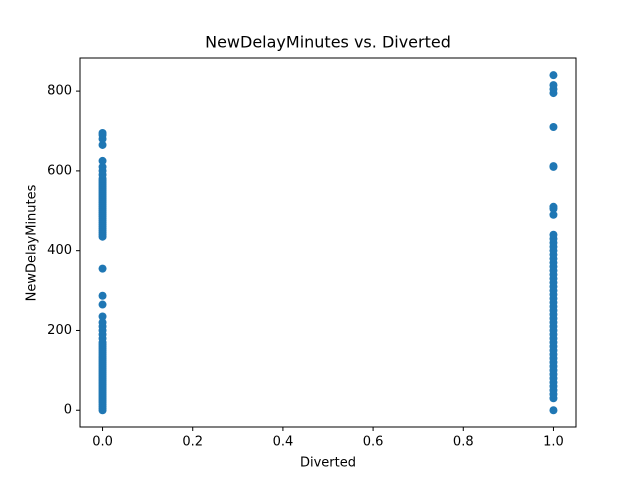 The width and height of the screenshot is (640, 484). I want to click on y-tick-label: 200, so click(59, 330).